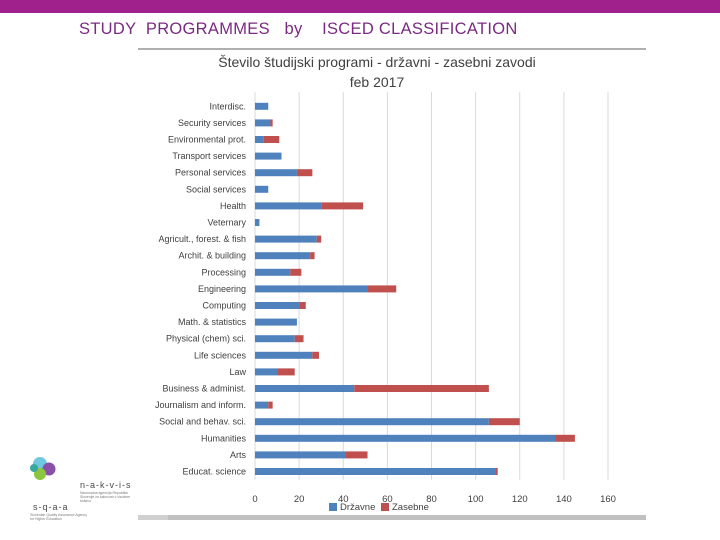 The image size is (720, 540). Describe the element at coordinates (387, 499) in the screenshot. I see `x-tick-label: 60` at that location.